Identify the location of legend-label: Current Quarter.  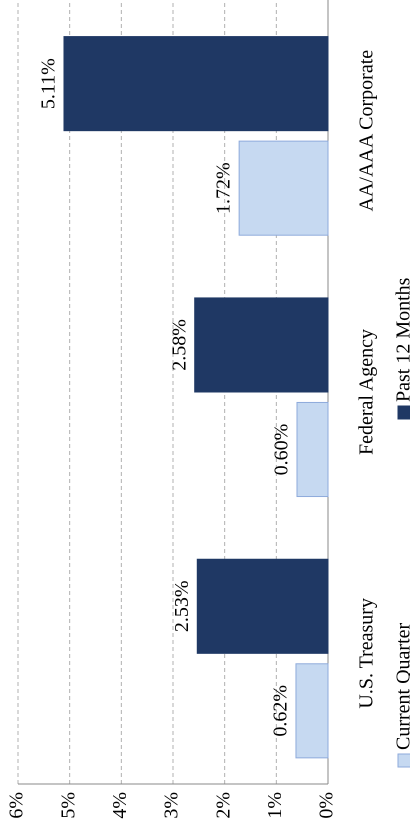
(401, 686).